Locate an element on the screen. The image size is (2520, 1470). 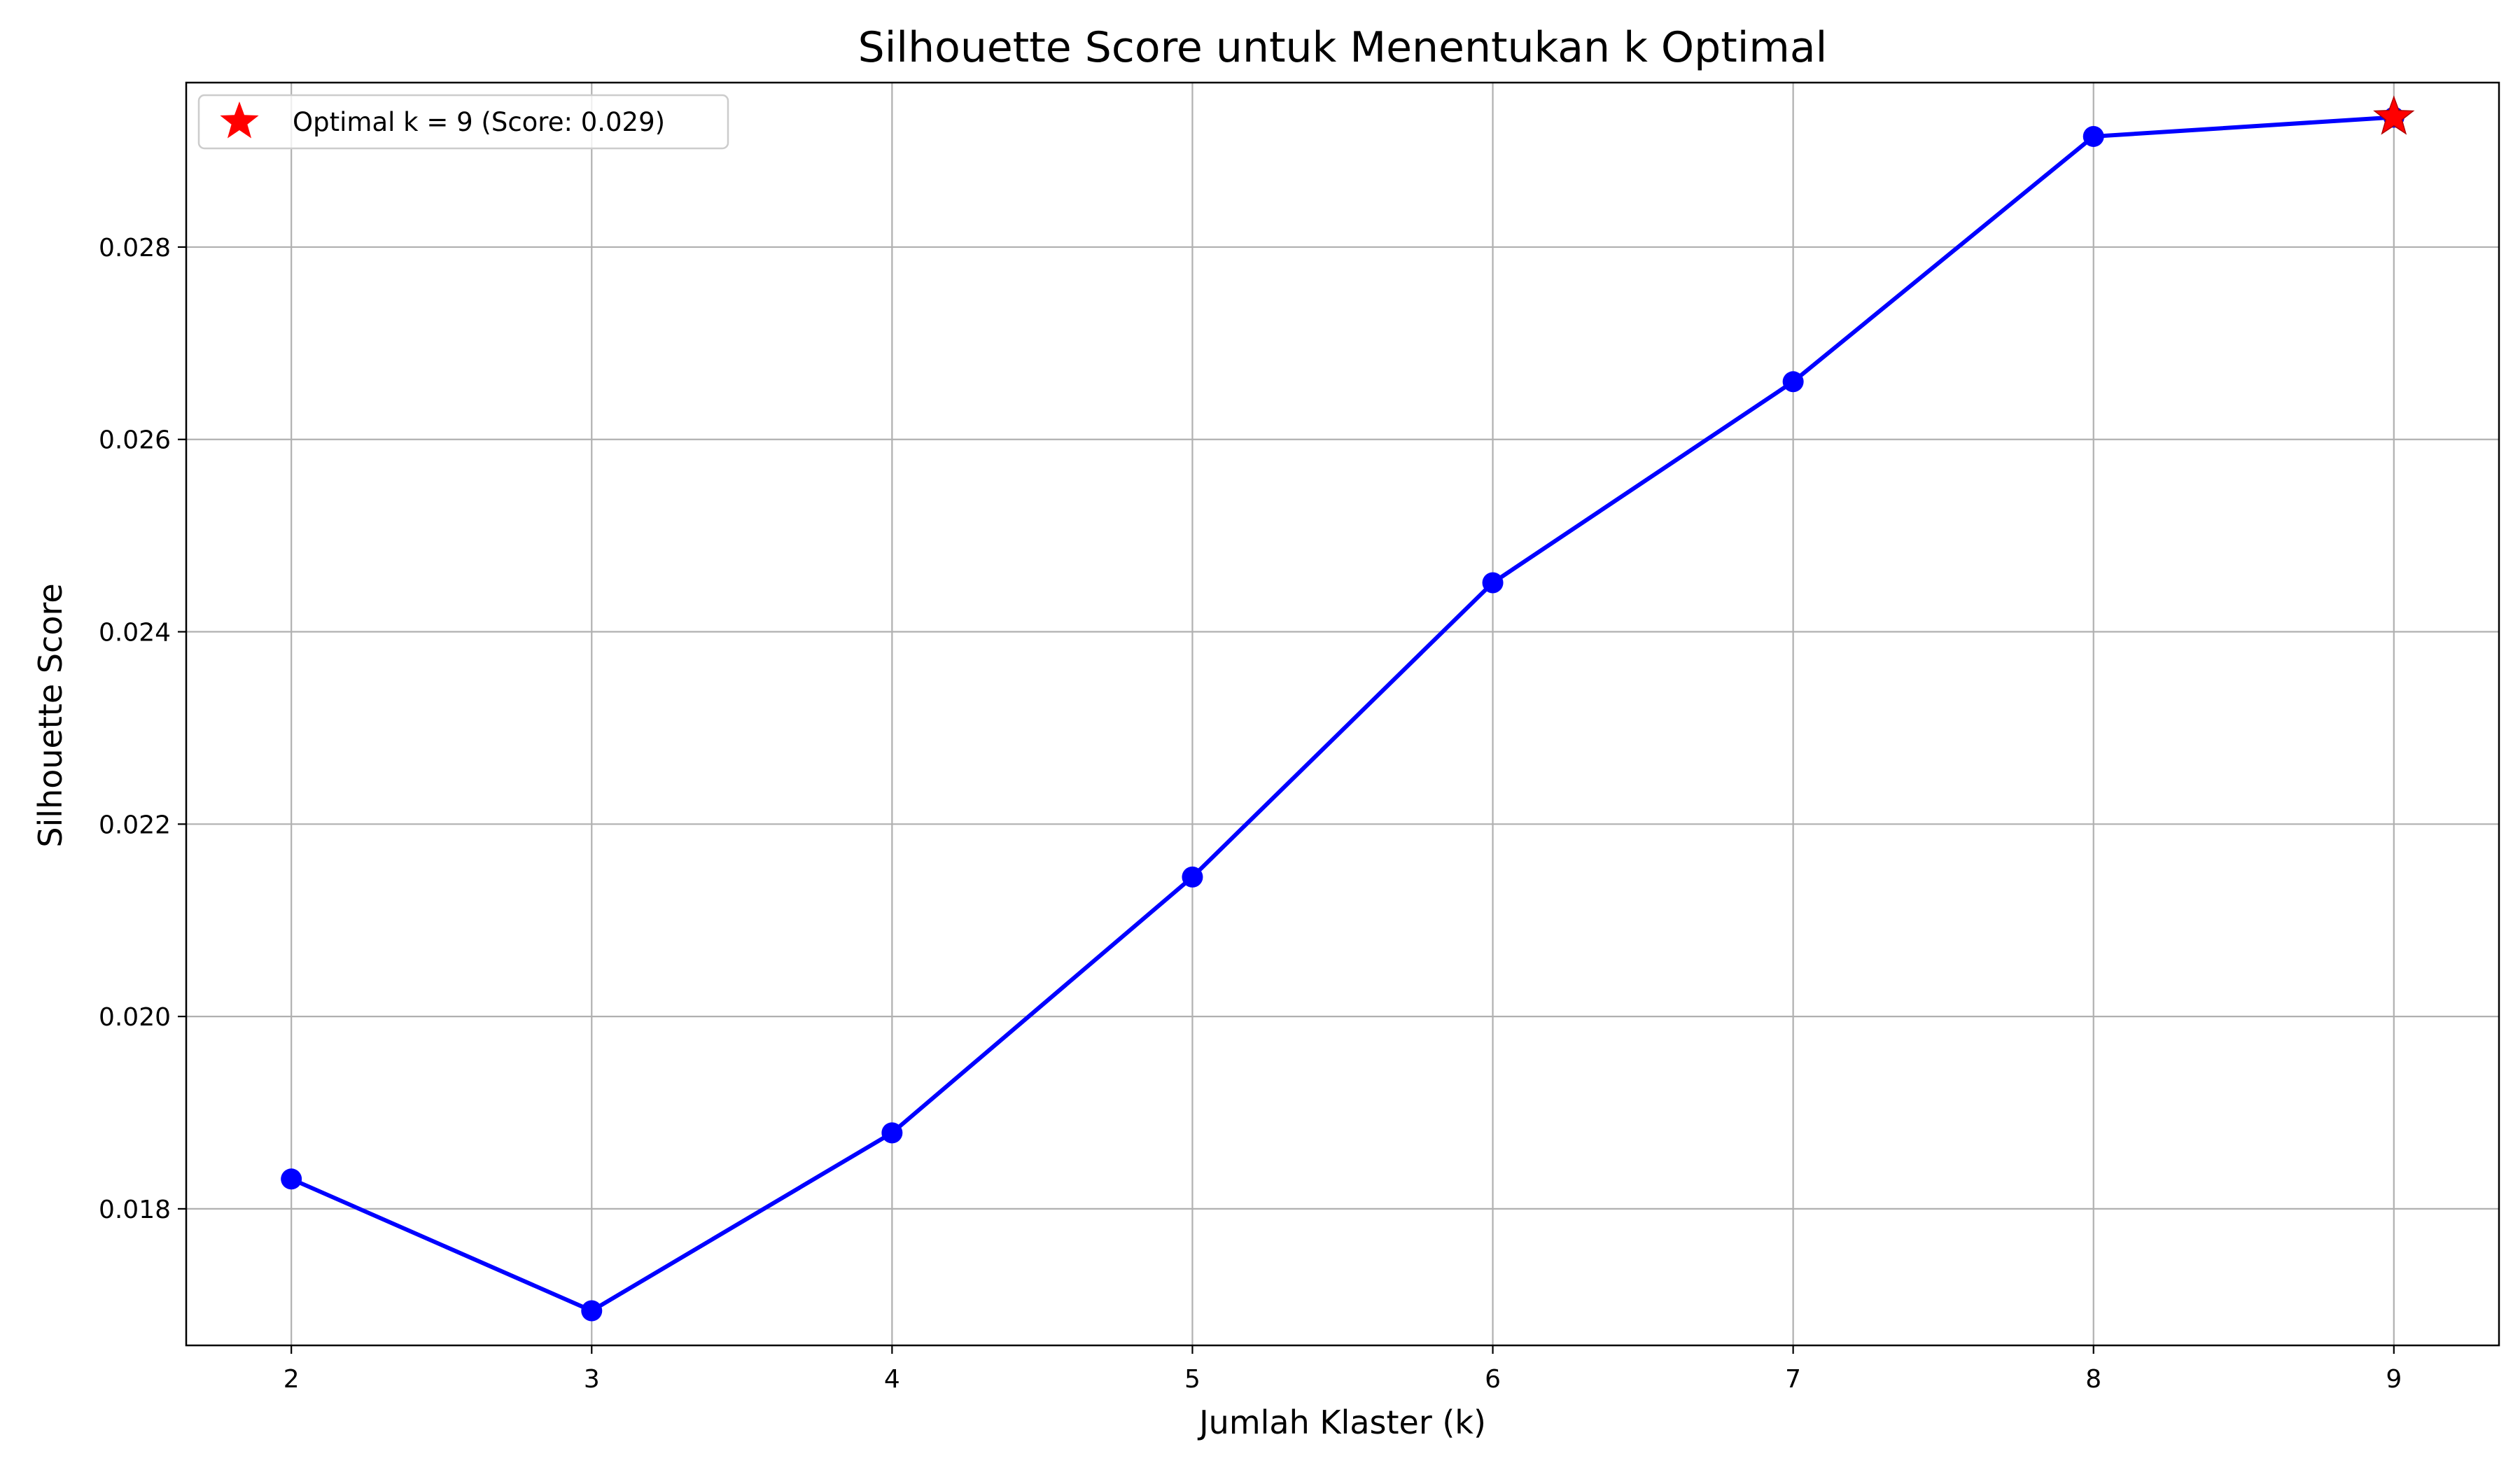
legend-star-shape is located at coordinates (239, 120).